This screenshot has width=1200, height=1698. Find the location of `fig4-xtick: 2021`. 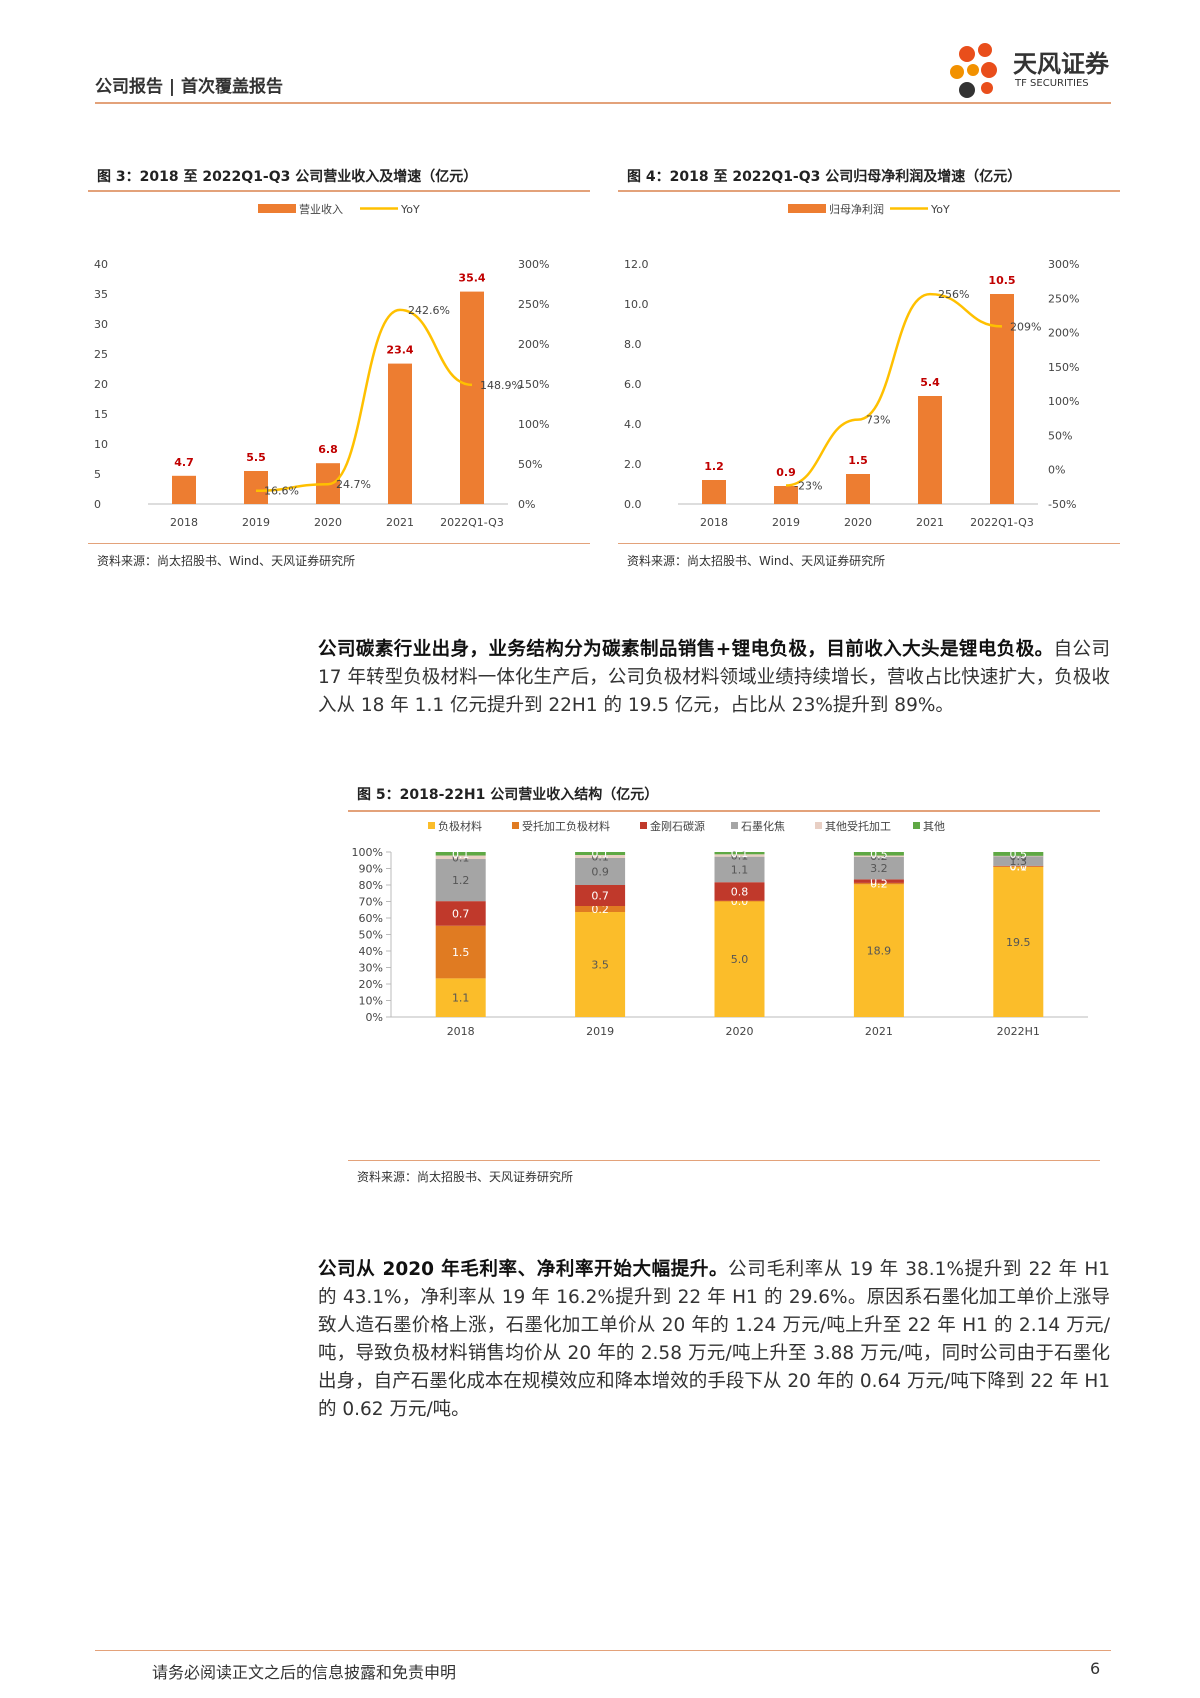

fig4-xtick: 2021 is located at coordinates (930, 522).